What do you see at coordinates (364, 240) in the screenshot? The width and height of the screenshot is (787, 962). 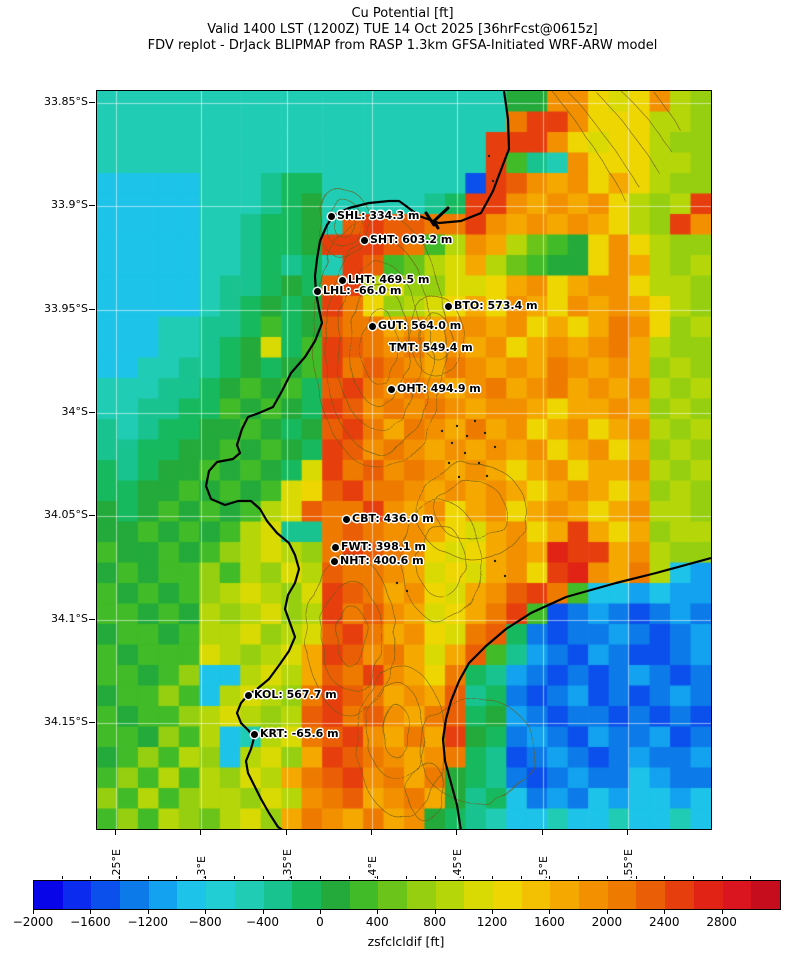 I see `station-dot-SHT` at bounding box center [364, 240].